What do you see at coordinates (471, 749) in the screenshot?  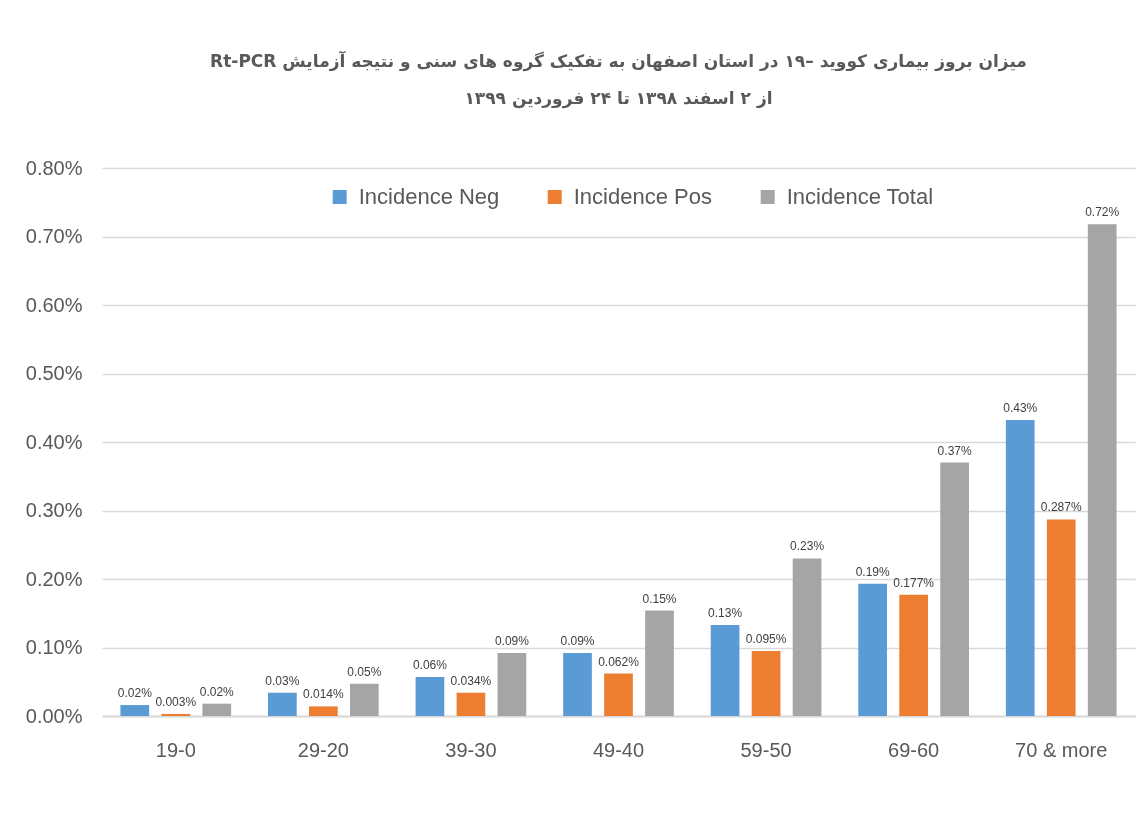 I see `x-tick-label: 39-30` at bounding box center [471, 749].